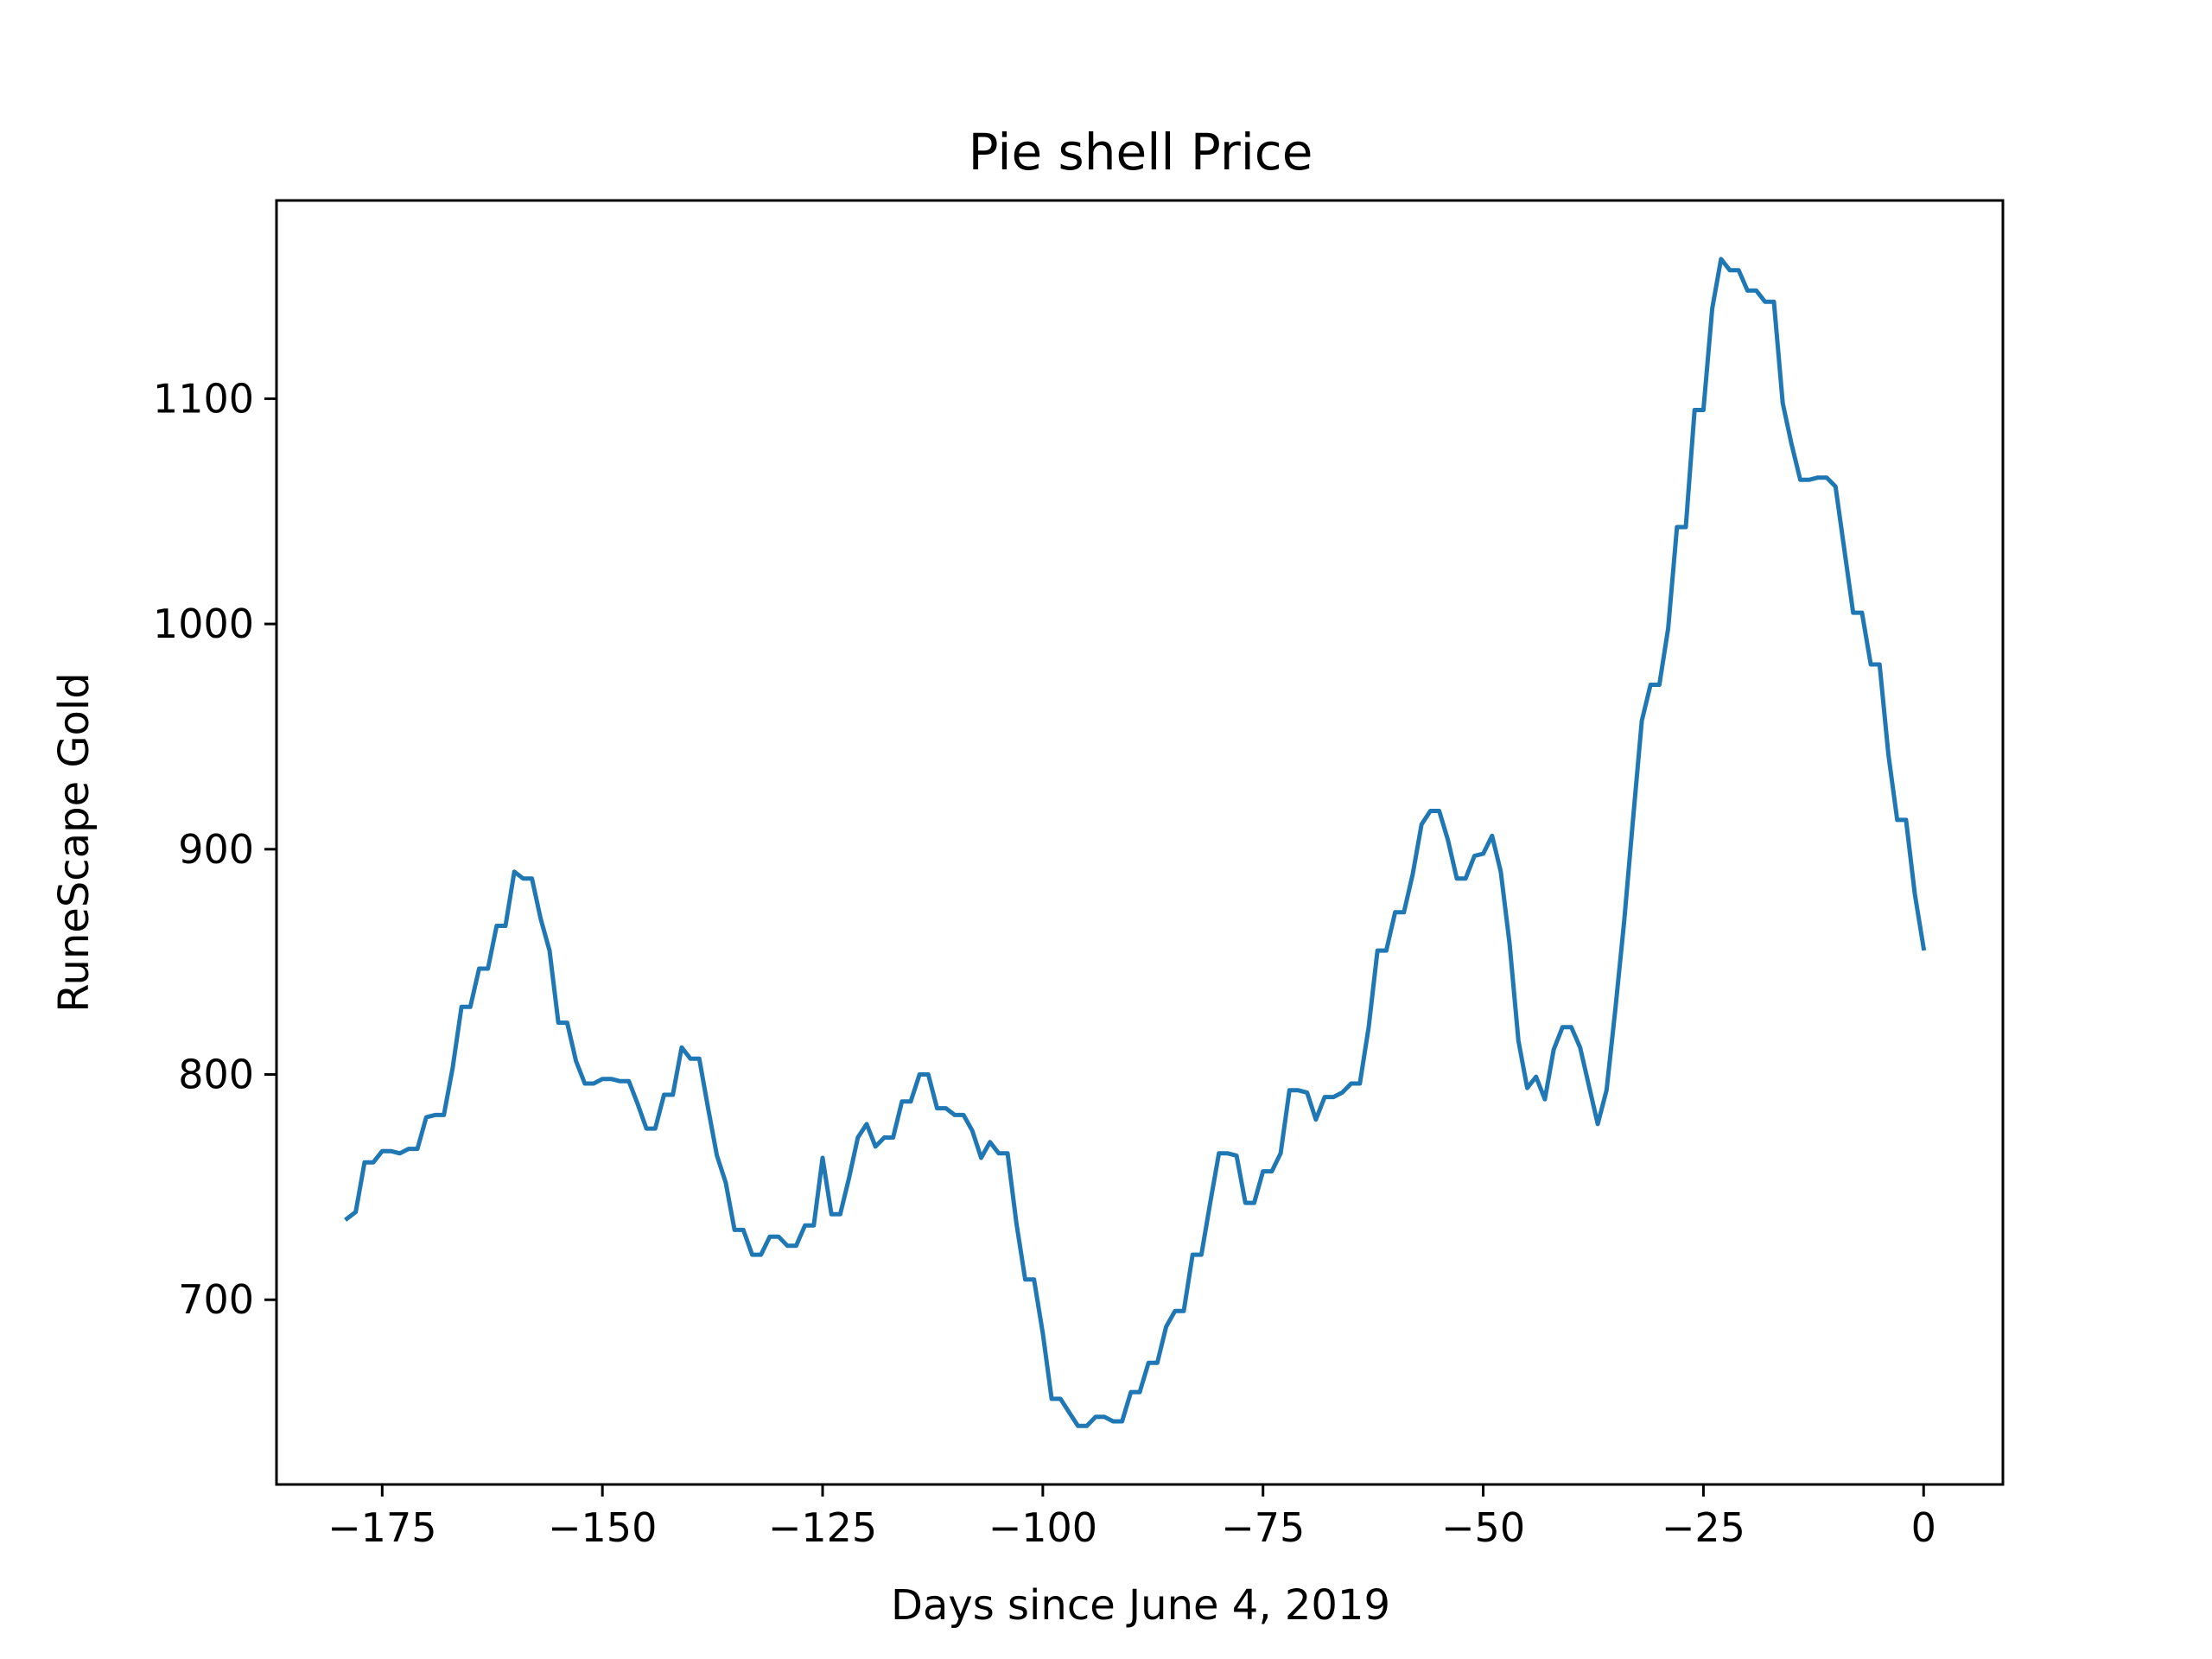 The height and width of the screenshot is (1659, 2212). What do you see at coordinates (1924, 1527) in the screenshot?
I see `x-tick-label: 0` at bounding box center [1924, 1527].